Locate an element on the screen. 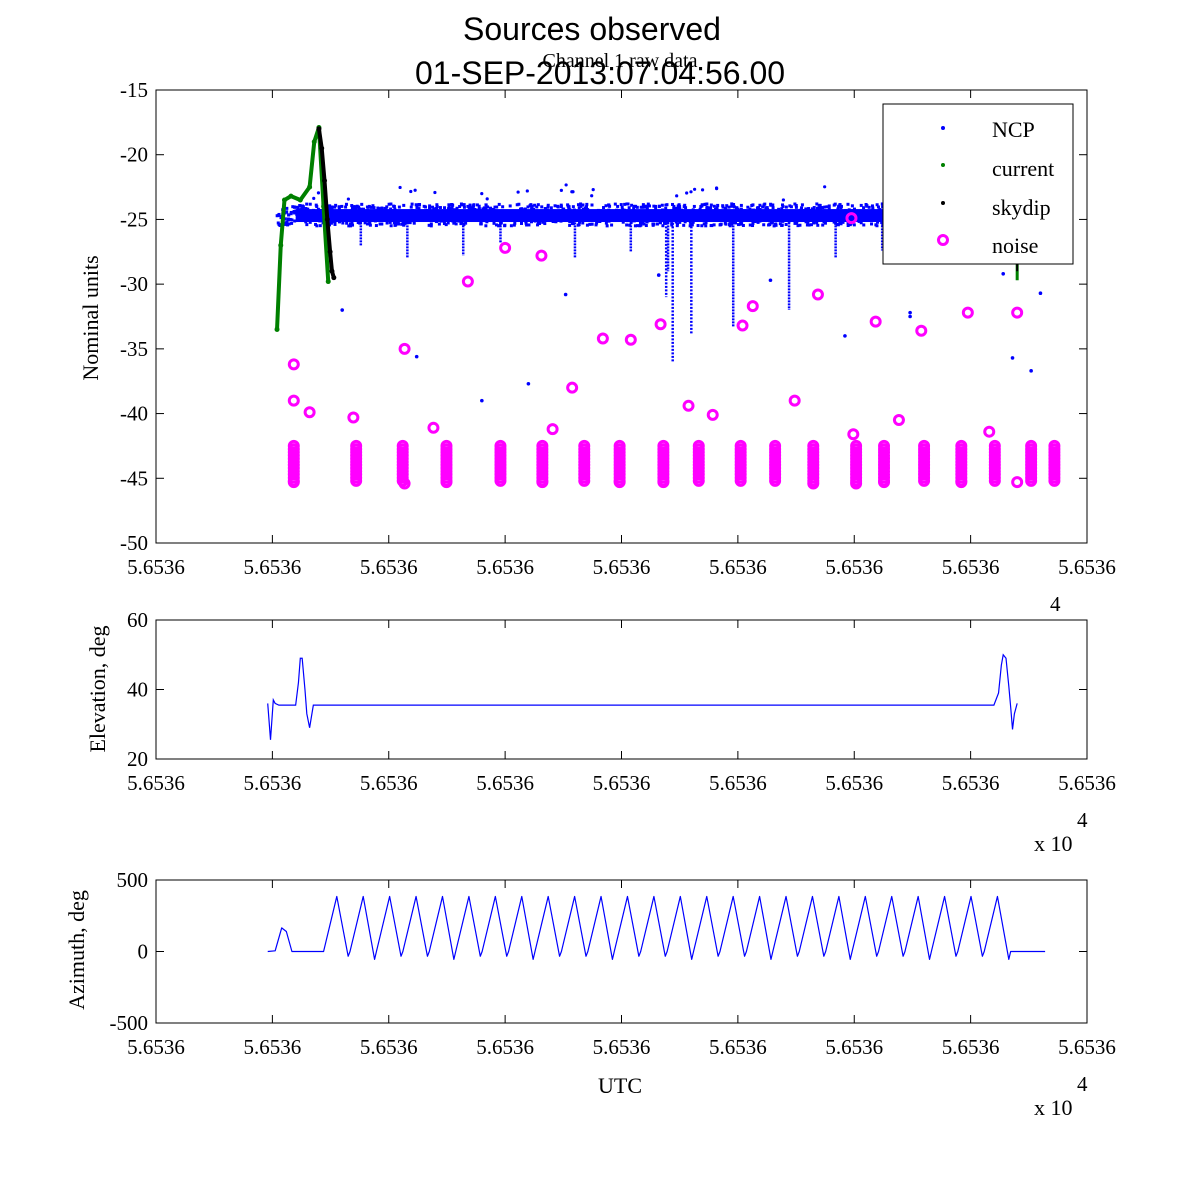 The height and width of the screenshot is (1200, 1200). y-tick-label: -50 is located at coordinates (134, 543).